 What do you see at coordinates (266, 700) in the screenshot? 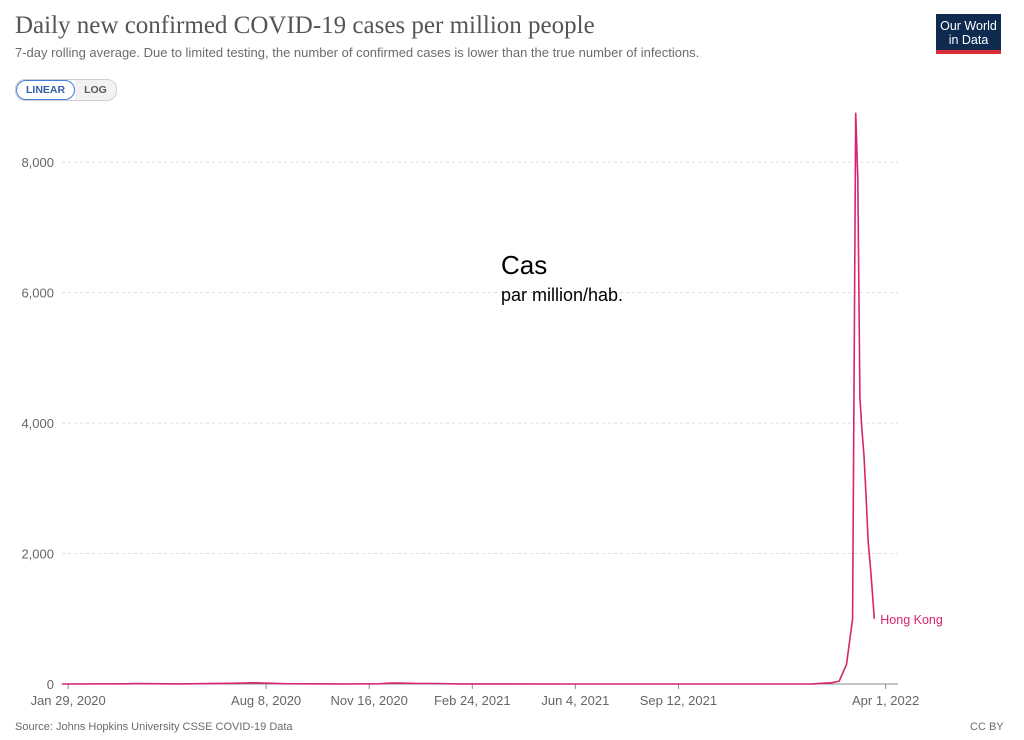
I see `x-tick-label: Aug 8, 2020` at bounding box center [266, 700].